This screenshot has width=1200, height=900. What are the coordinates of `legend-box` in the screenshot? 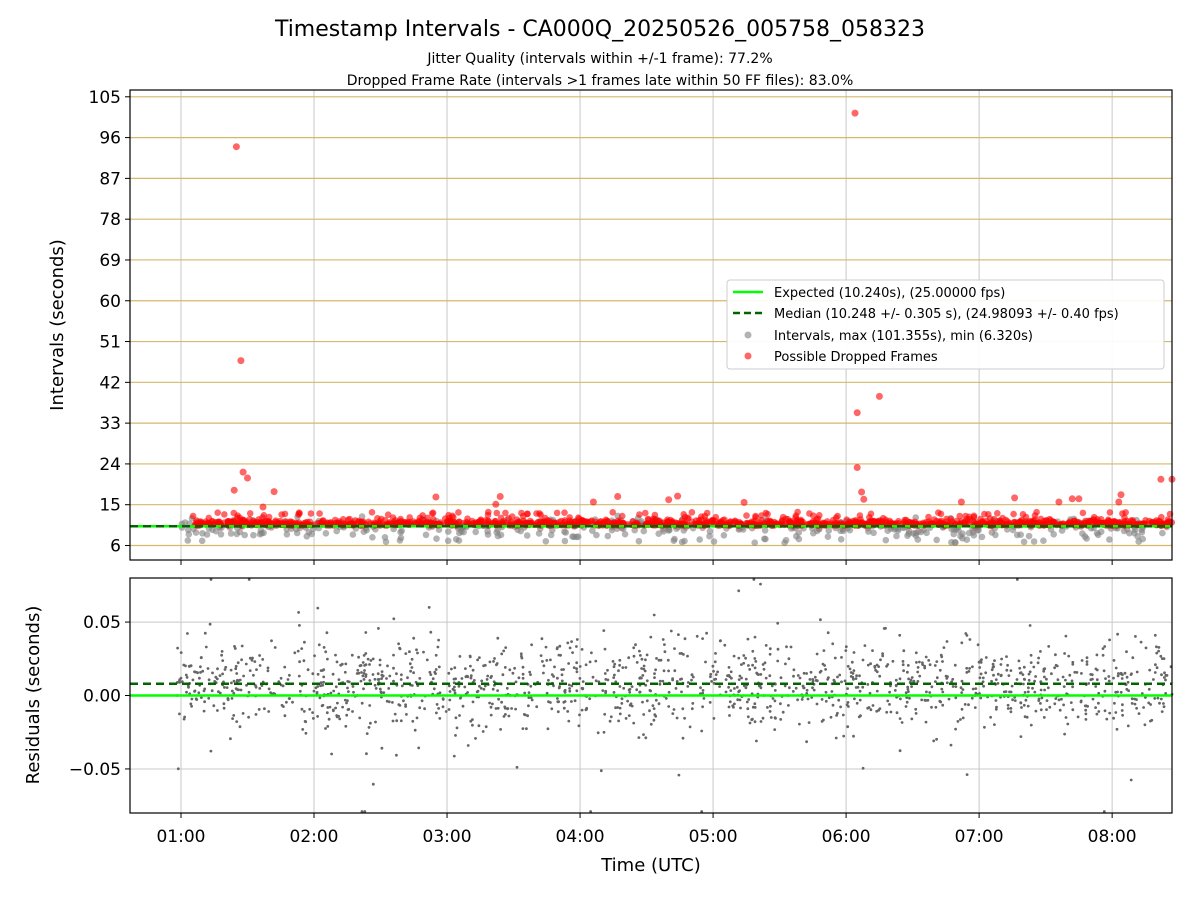 It's located at (945, 324).